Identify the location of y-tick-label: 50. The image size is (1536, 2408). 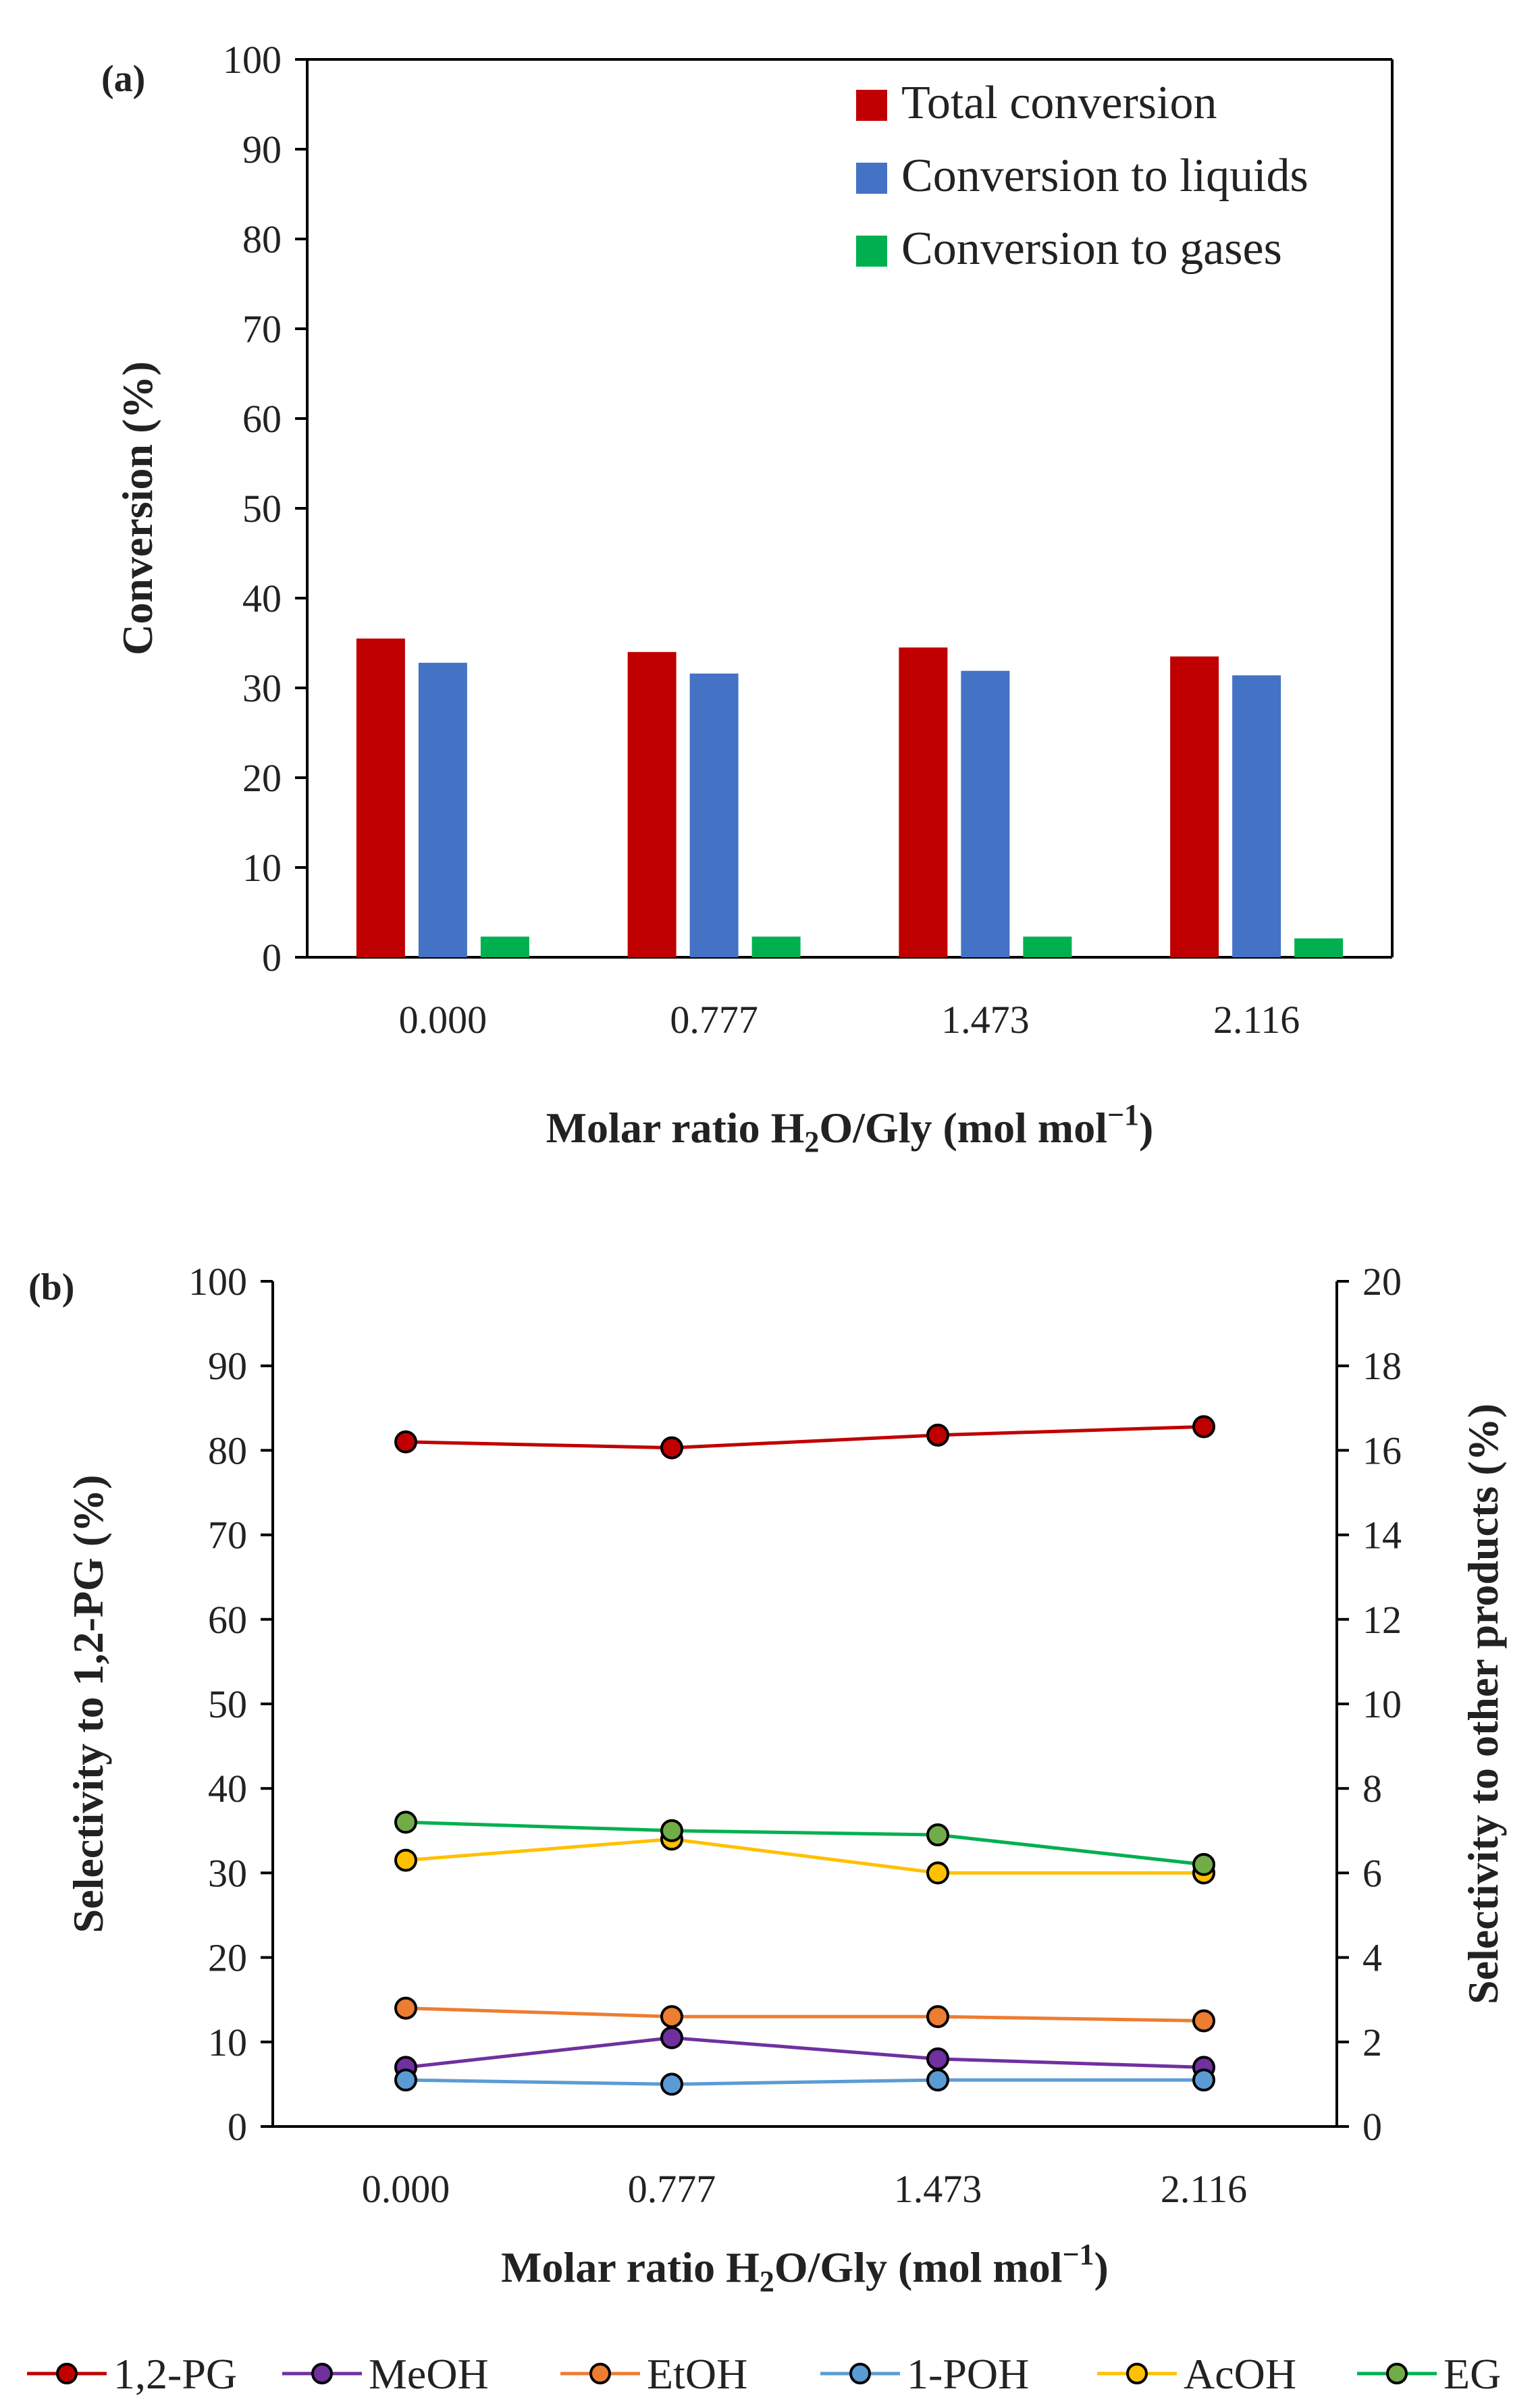
(262, 509).